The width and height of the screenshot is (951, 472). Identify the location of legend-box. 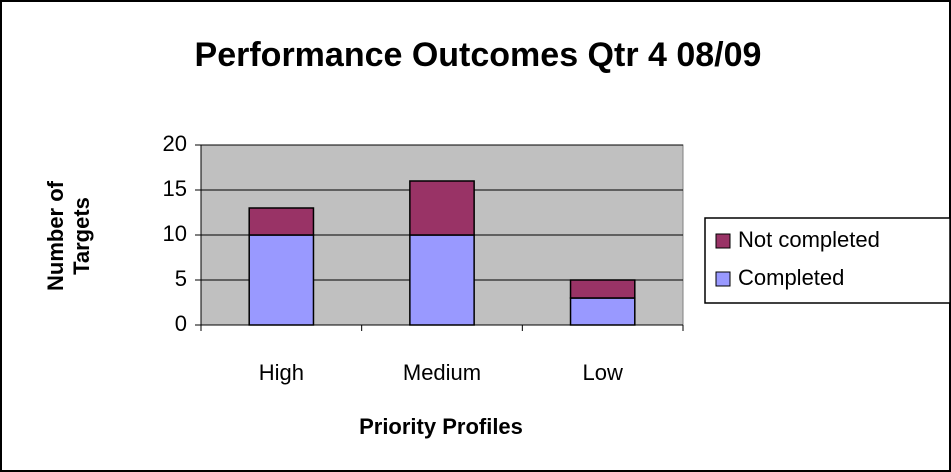
(827, 260).